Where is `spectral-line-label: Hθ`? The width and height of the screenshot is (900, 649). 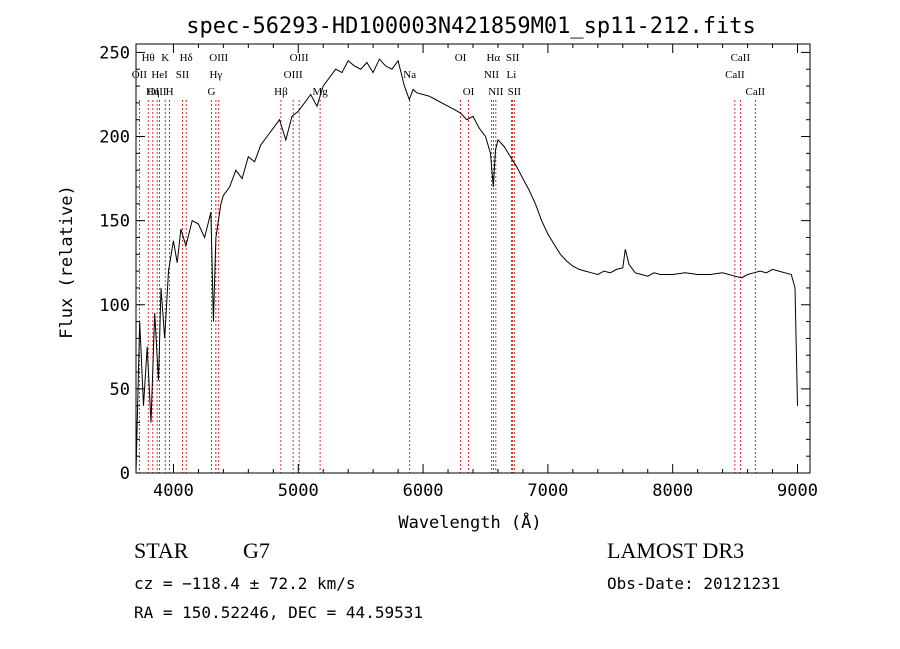 spectral-line-label: Hθ is located at coordinates (148, 58).